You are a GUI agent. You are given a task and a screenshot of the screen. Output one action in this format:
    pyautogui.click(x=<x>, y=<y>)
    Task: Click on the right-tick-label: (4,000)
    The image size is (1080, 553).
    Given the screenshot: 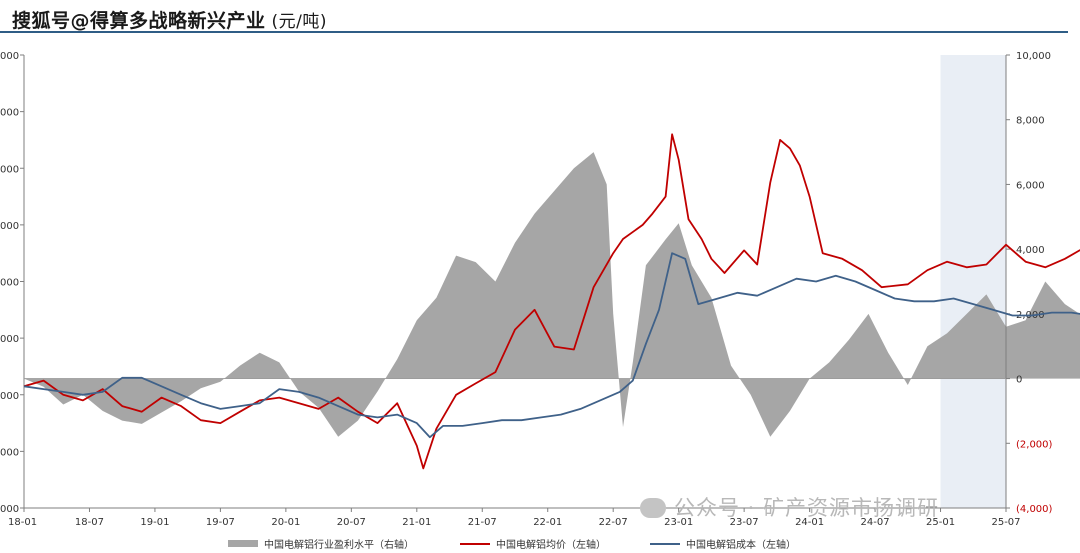 What is the action you would take?
    pyautogui.click(x=1034, y=509)
    